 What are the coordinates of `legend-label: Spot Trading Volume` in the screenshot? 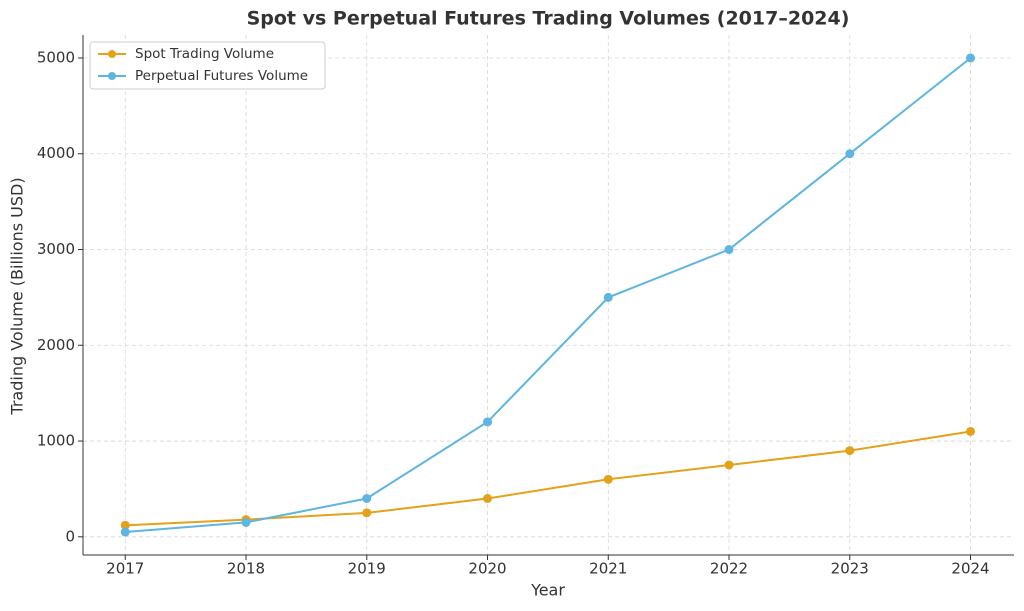 It's located at (204, 54).